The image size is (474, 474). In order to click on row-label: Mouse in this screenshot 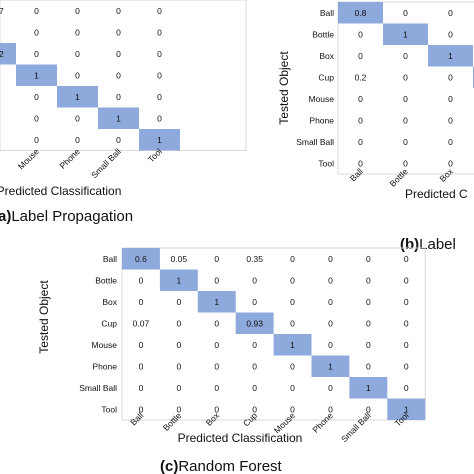, I will do `click(104, 345)`.